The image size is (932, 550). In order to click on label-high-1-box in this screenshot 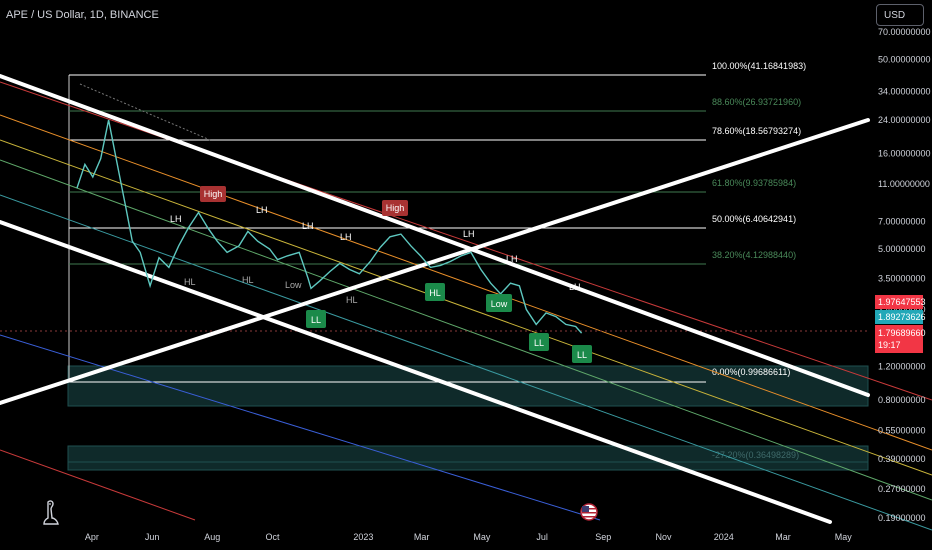, I will do `click(213, 194)`.